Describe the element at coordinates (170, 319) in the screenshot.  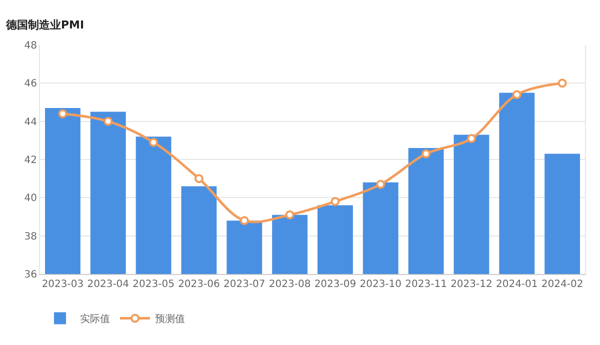
I see `legend-label: 预测值` at that location.